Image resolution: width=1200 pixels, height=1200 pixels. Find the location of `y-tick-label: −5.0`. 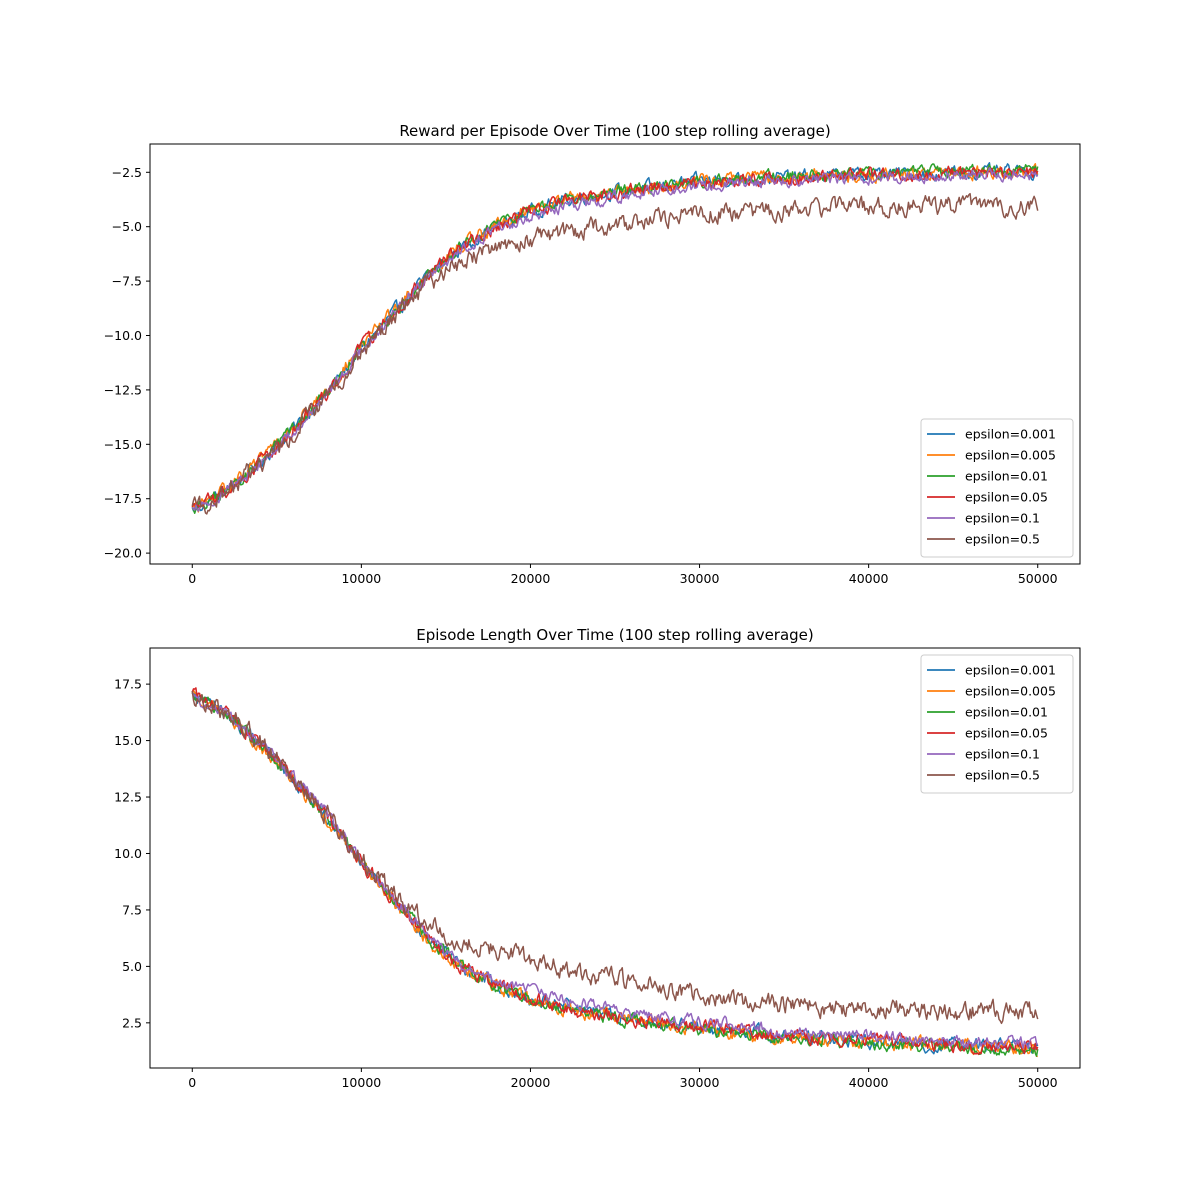

y-tick-label: −5.0 is located at coordinates (127, 226).